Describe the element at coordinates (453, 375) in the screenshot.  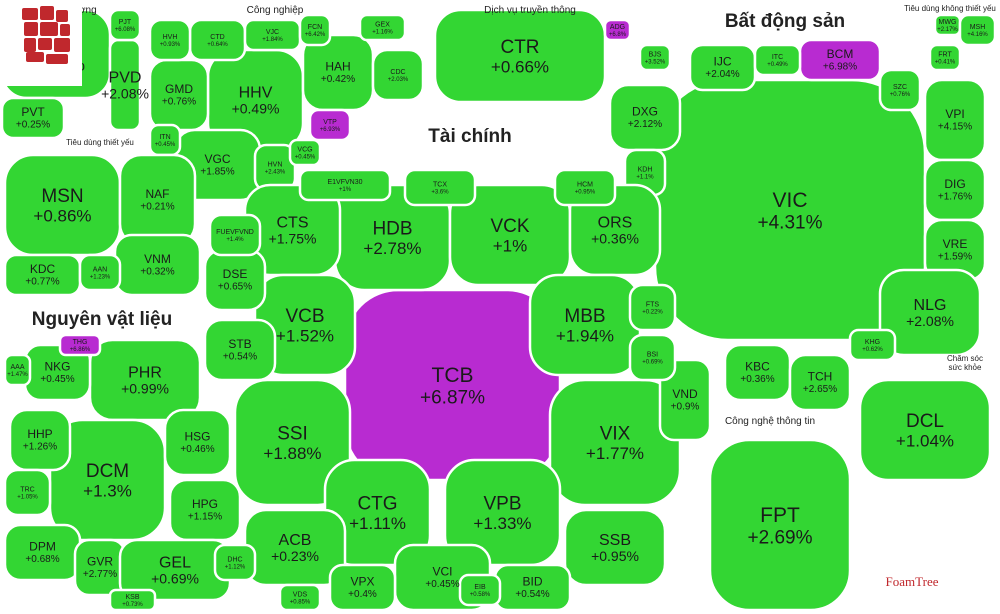
I see `tile-label-tcb: TCB` at that location.